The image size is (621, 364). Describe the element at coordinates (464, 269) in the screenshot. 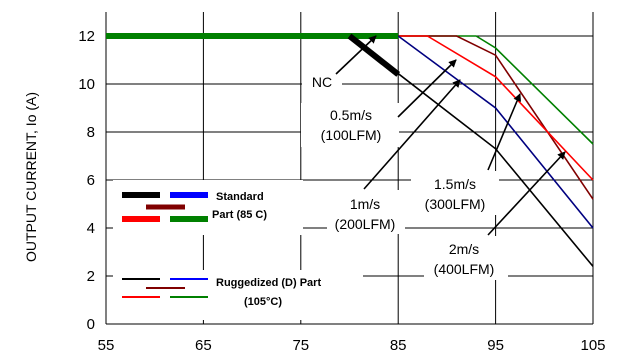

I see `annotation-label: (400LFM)` at that location.